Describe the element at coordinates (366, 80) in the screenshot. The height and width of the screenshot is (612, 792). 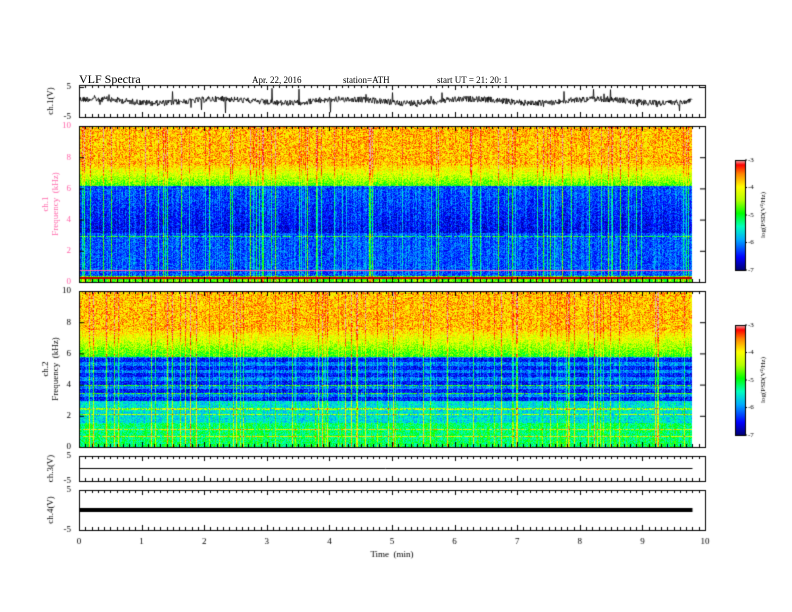
I see `station-label: station=ATH` at that location.